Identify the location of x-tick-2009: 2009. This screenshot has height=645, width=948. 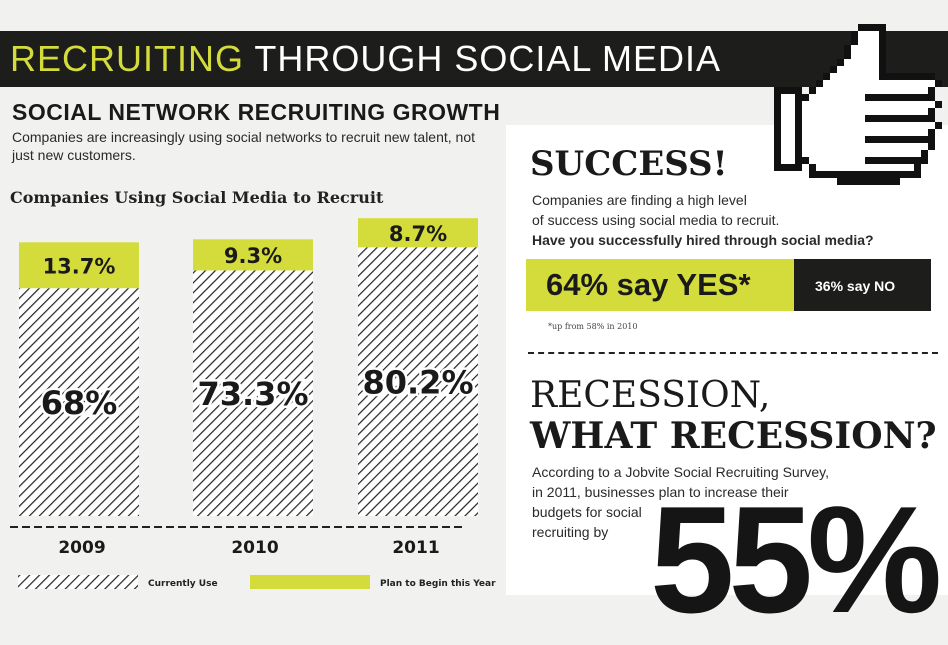
(81, 548).